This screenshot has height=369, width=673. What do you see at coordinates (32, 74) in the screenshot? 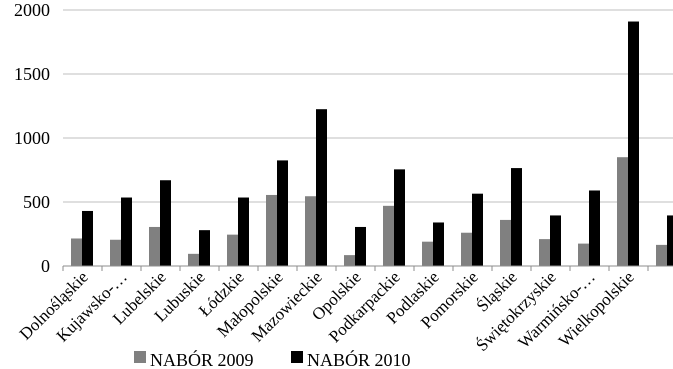
I see `y-tick-label: 1500` at bounding box center [32, 74].